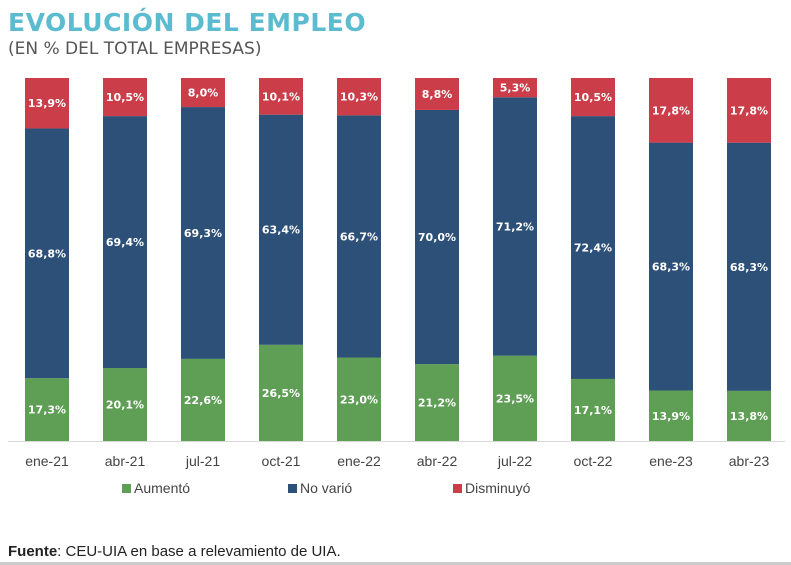 Image resolution: width=791 pixels, height=565 pixels. I want to click on bar-segment-no-vari--ene-21, so click(47, 253).